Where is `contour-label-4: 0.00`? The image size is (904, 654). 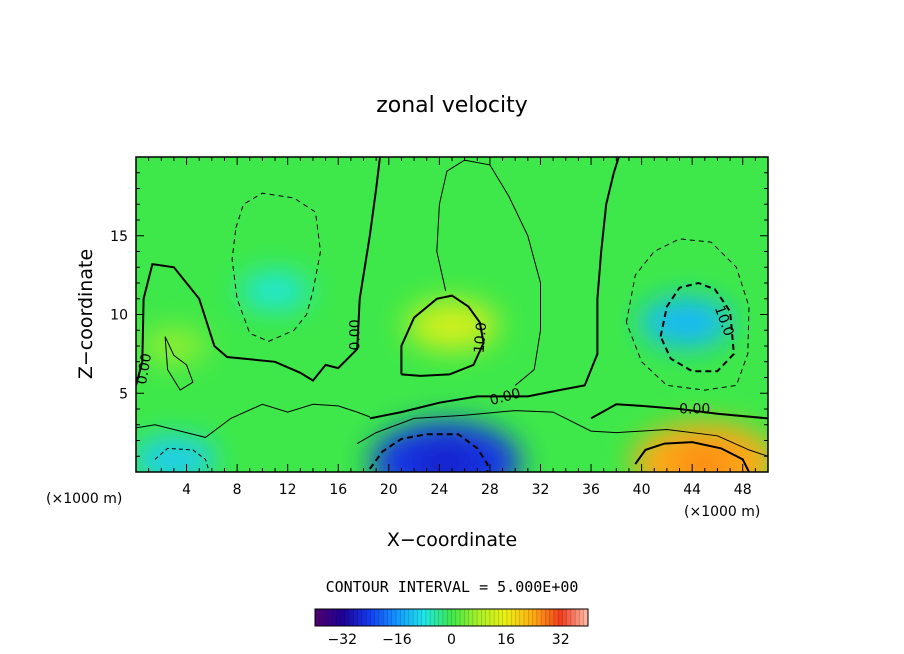
contour-label-4: 0.00 is located at coordinates (694, 410).